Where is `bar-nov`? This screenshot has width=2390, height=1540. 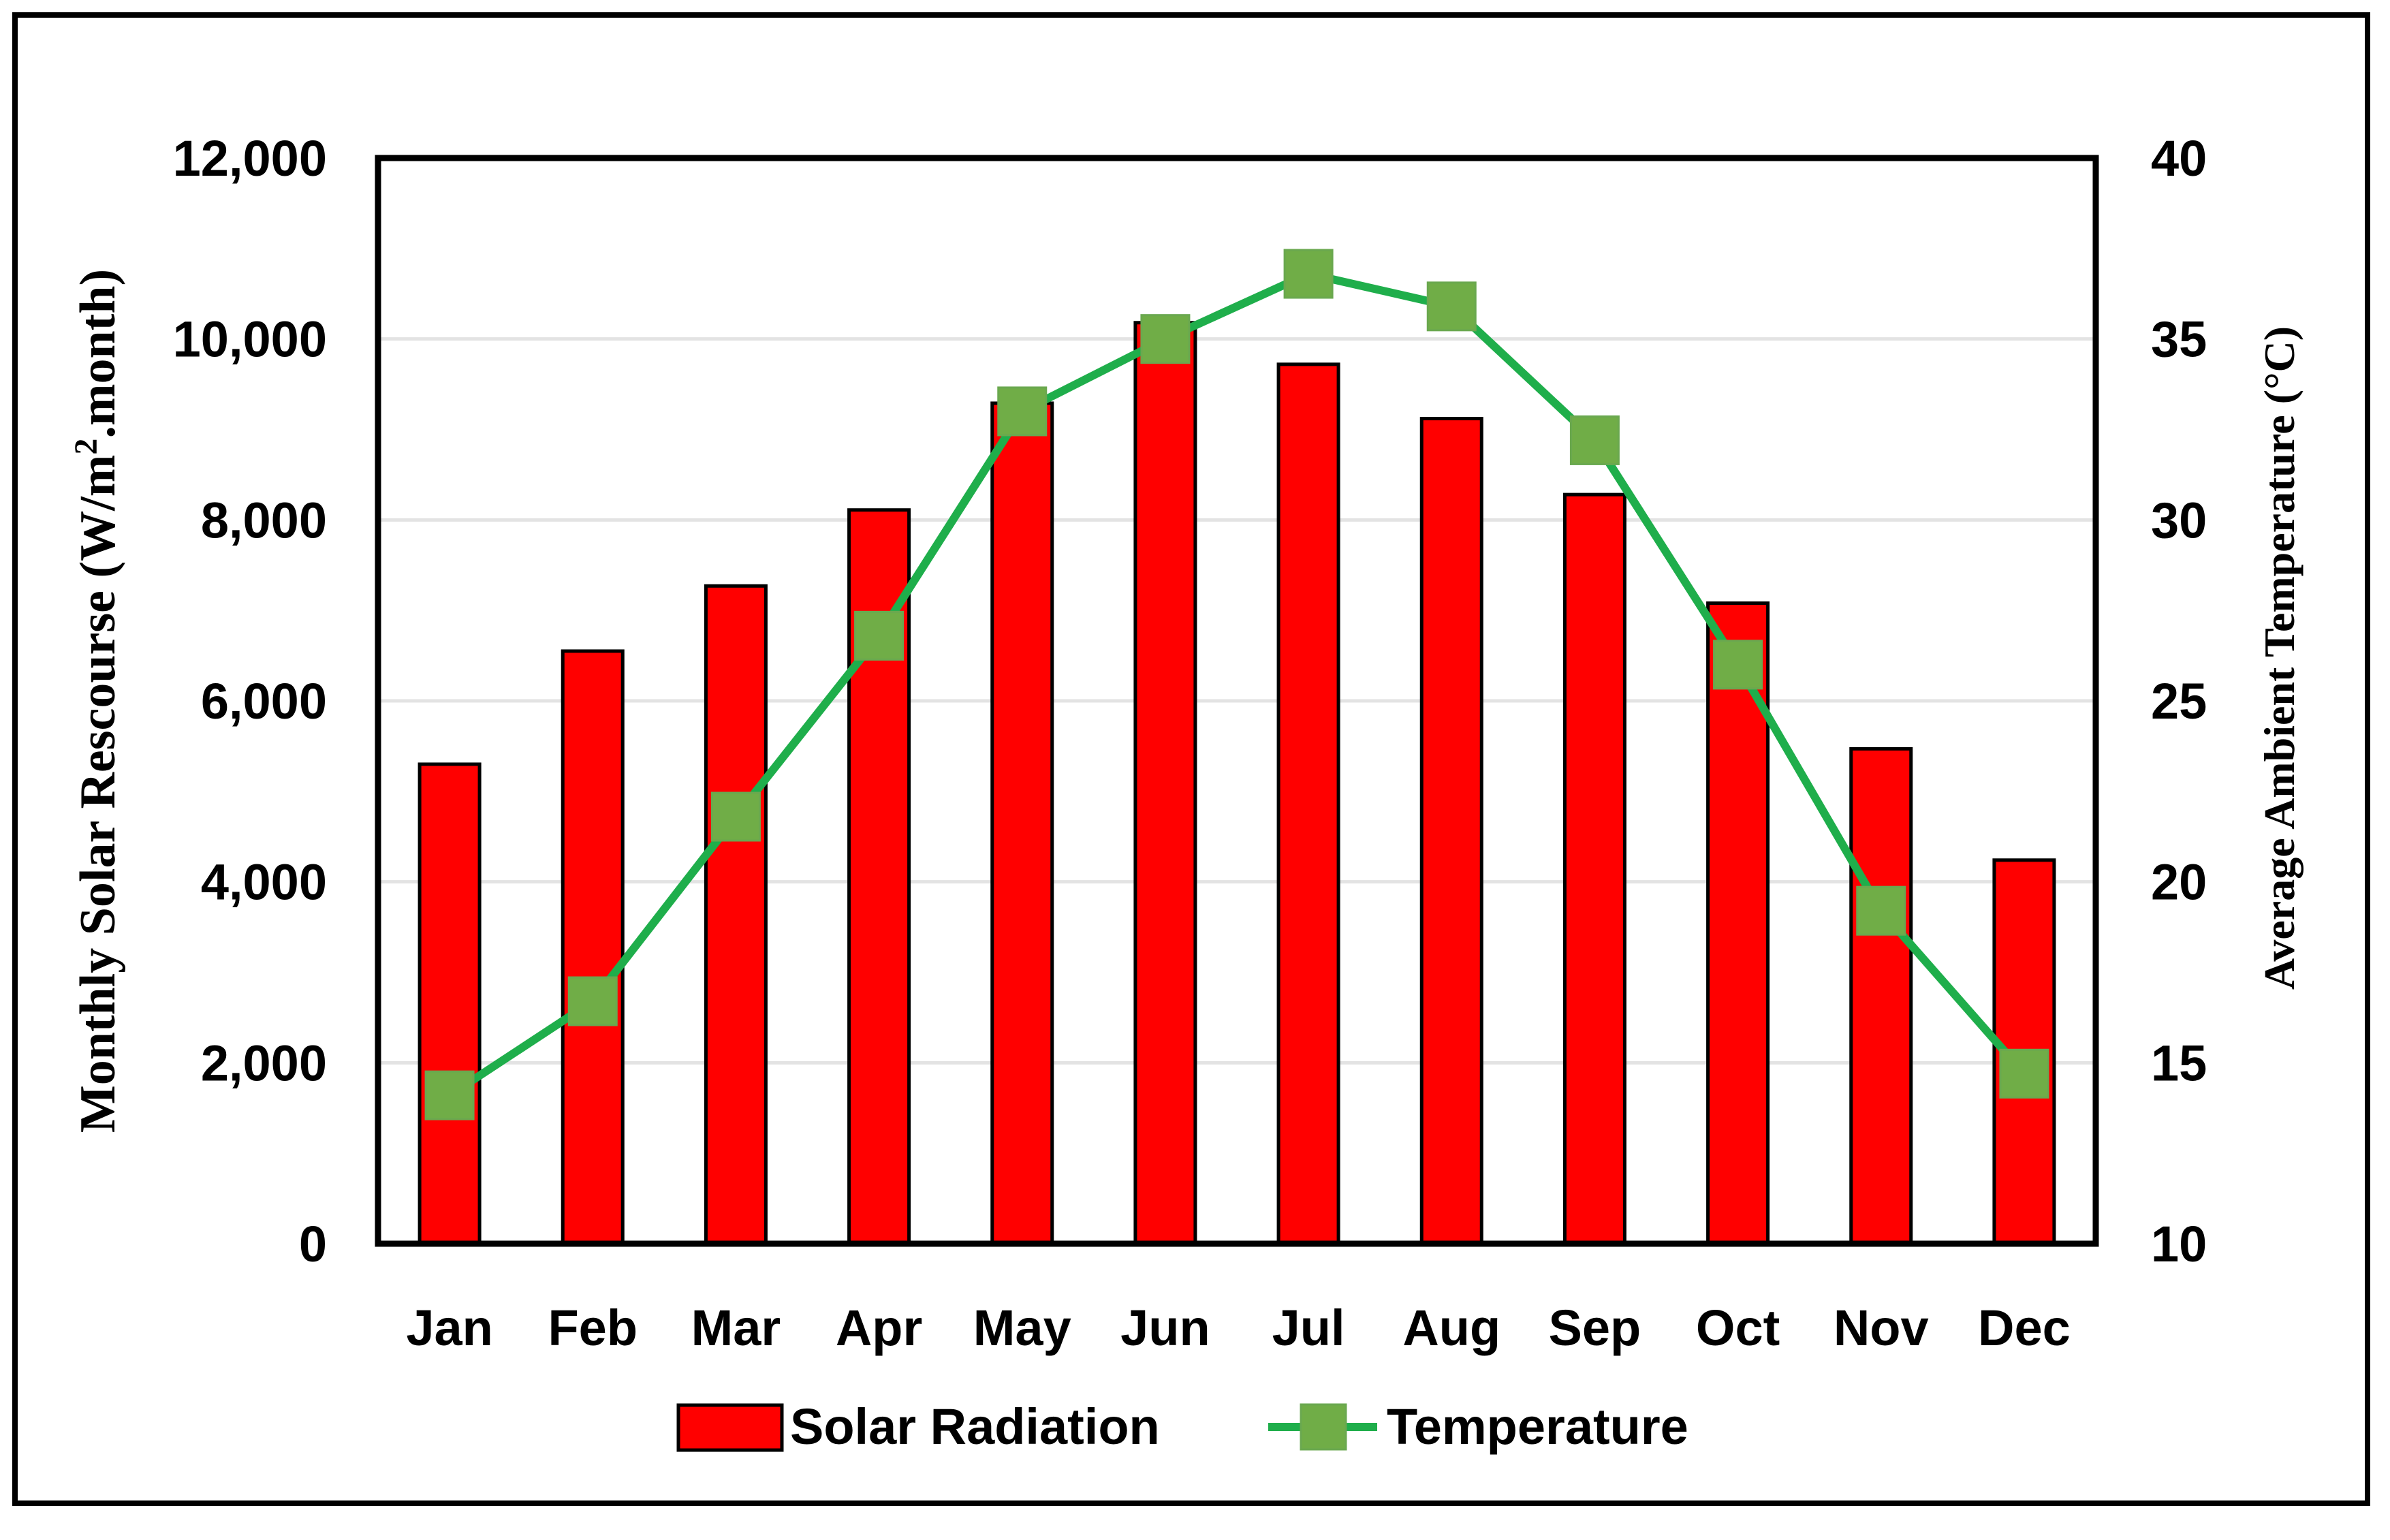 bar-nov is located at coordinates (1881, 996).